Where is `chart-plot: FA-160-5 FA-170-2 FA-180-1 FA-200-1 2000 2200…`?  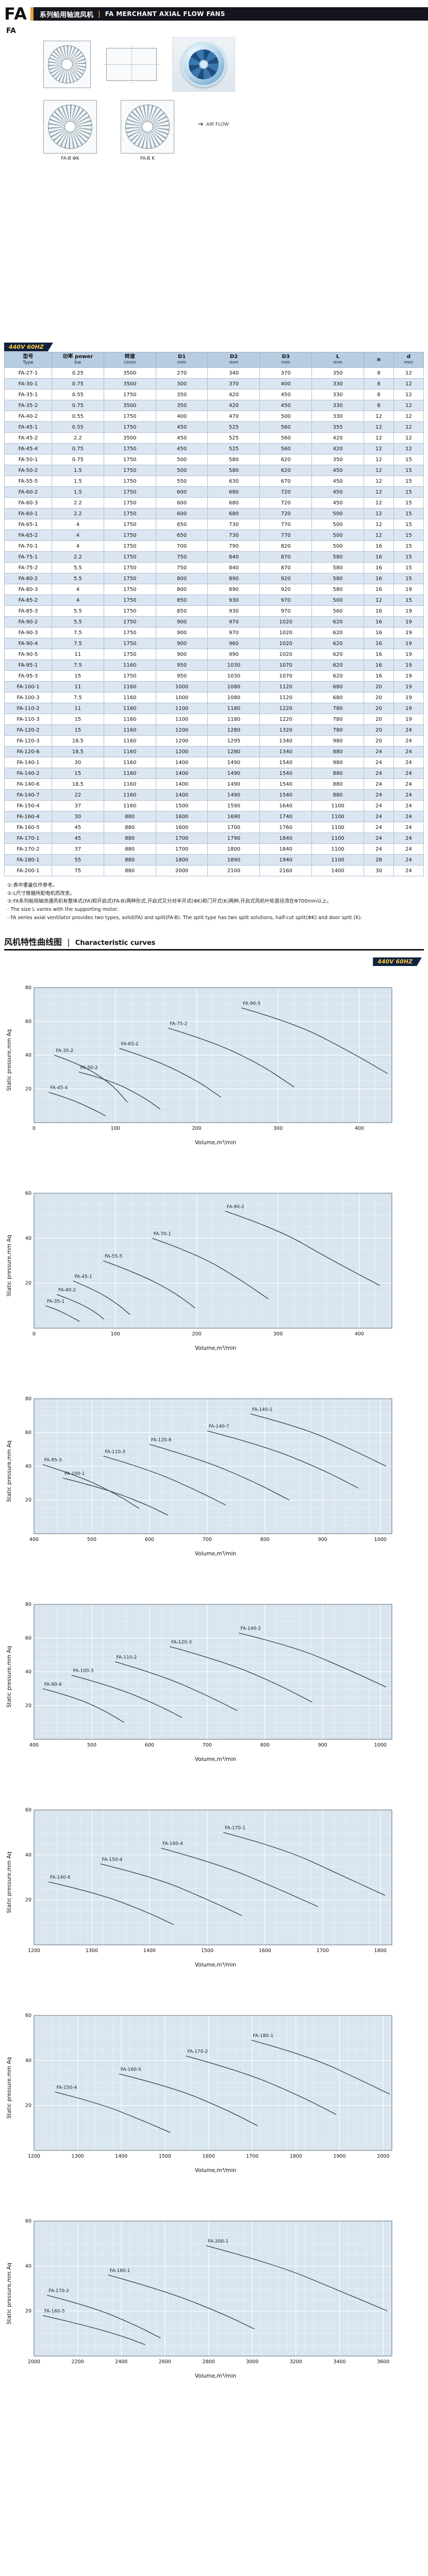 chart-plot: FA-160-5 FA-170-2 FA-180-1 FA-200-1 2000 2200… is located at coordinates (215, 2293).